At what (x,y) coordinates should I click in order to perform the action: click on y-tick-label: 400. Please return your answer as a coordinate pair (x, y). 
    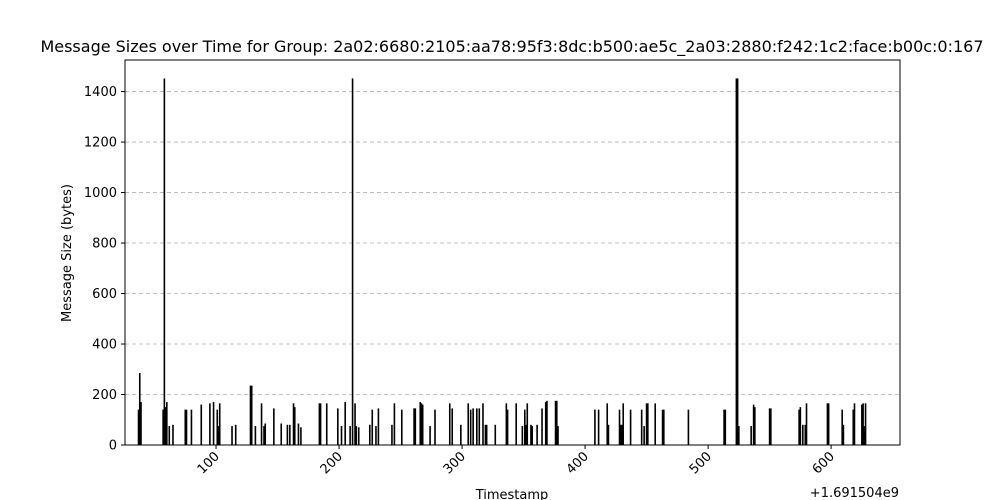
    Looking at the image, I should click on (104, 345).